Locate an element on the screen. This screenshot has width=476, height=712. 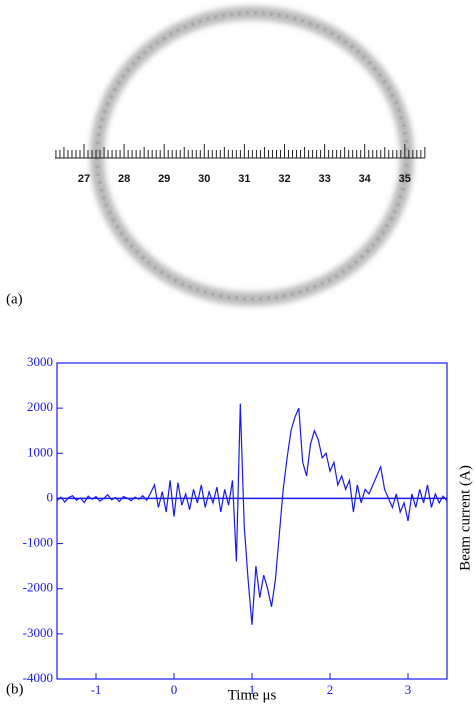
ruler-label: 29 is located at coordinates (164, 179).